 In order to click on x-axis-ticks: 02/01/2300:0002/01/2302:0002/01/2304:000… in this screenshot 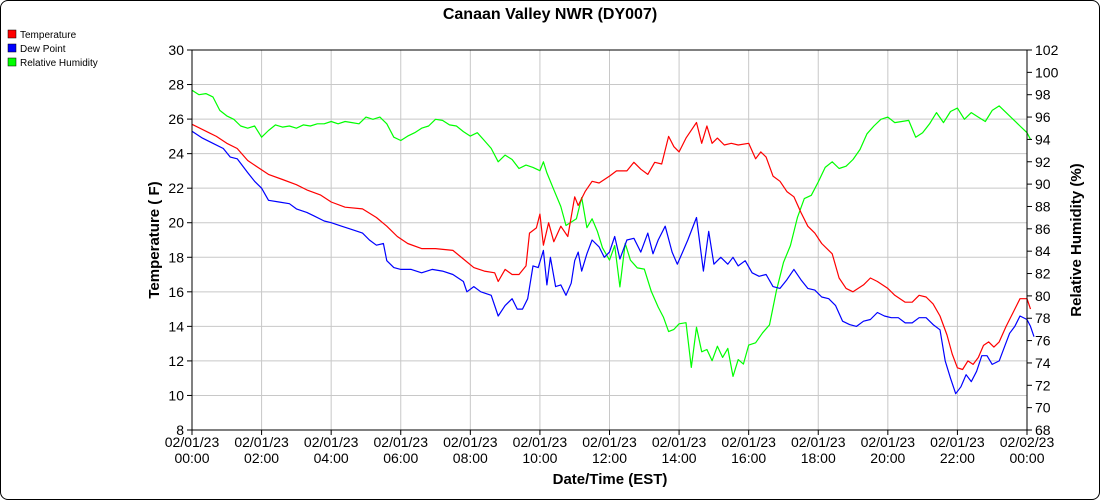, I will do `click(610, 448)`.